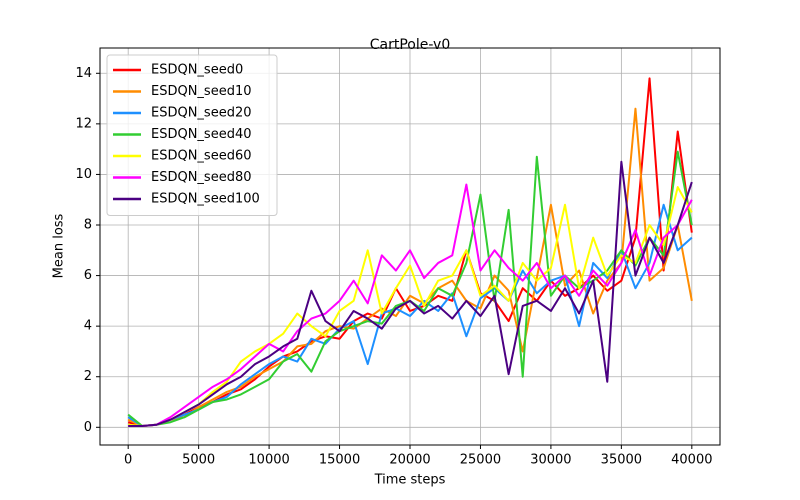  What do you see at coordinates (88, 326) in the screenshot?
I see `y-tick-label: 4` at bounding box center [88, 326].